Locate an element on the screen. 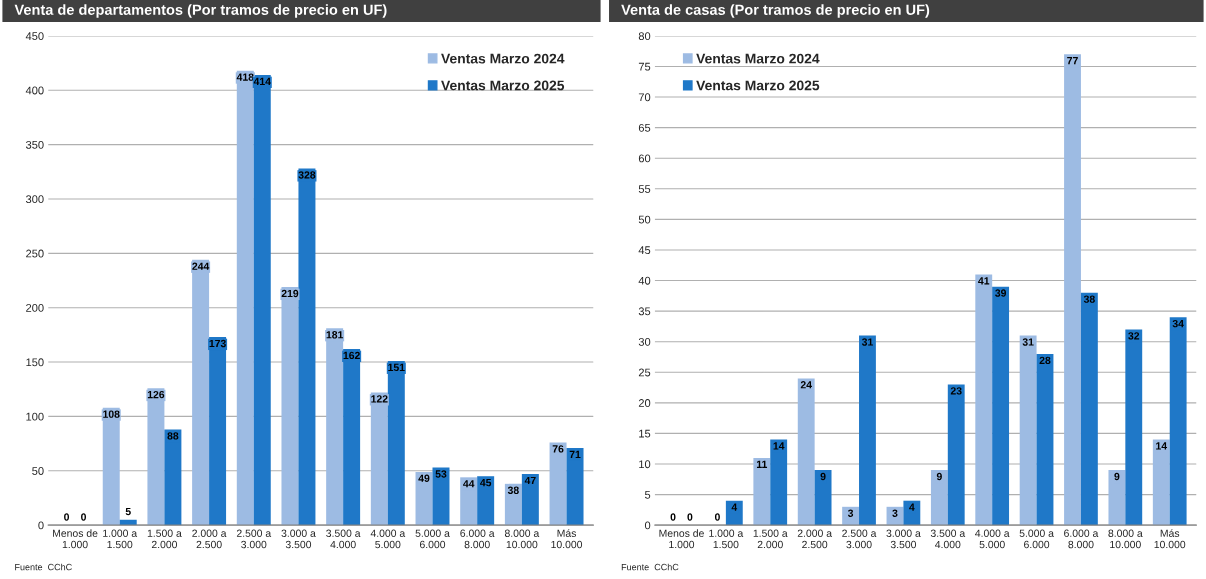 The width and height of the screenshot is (1206, 579). y-tick-label: 65 is located at coordinates (644, 127).